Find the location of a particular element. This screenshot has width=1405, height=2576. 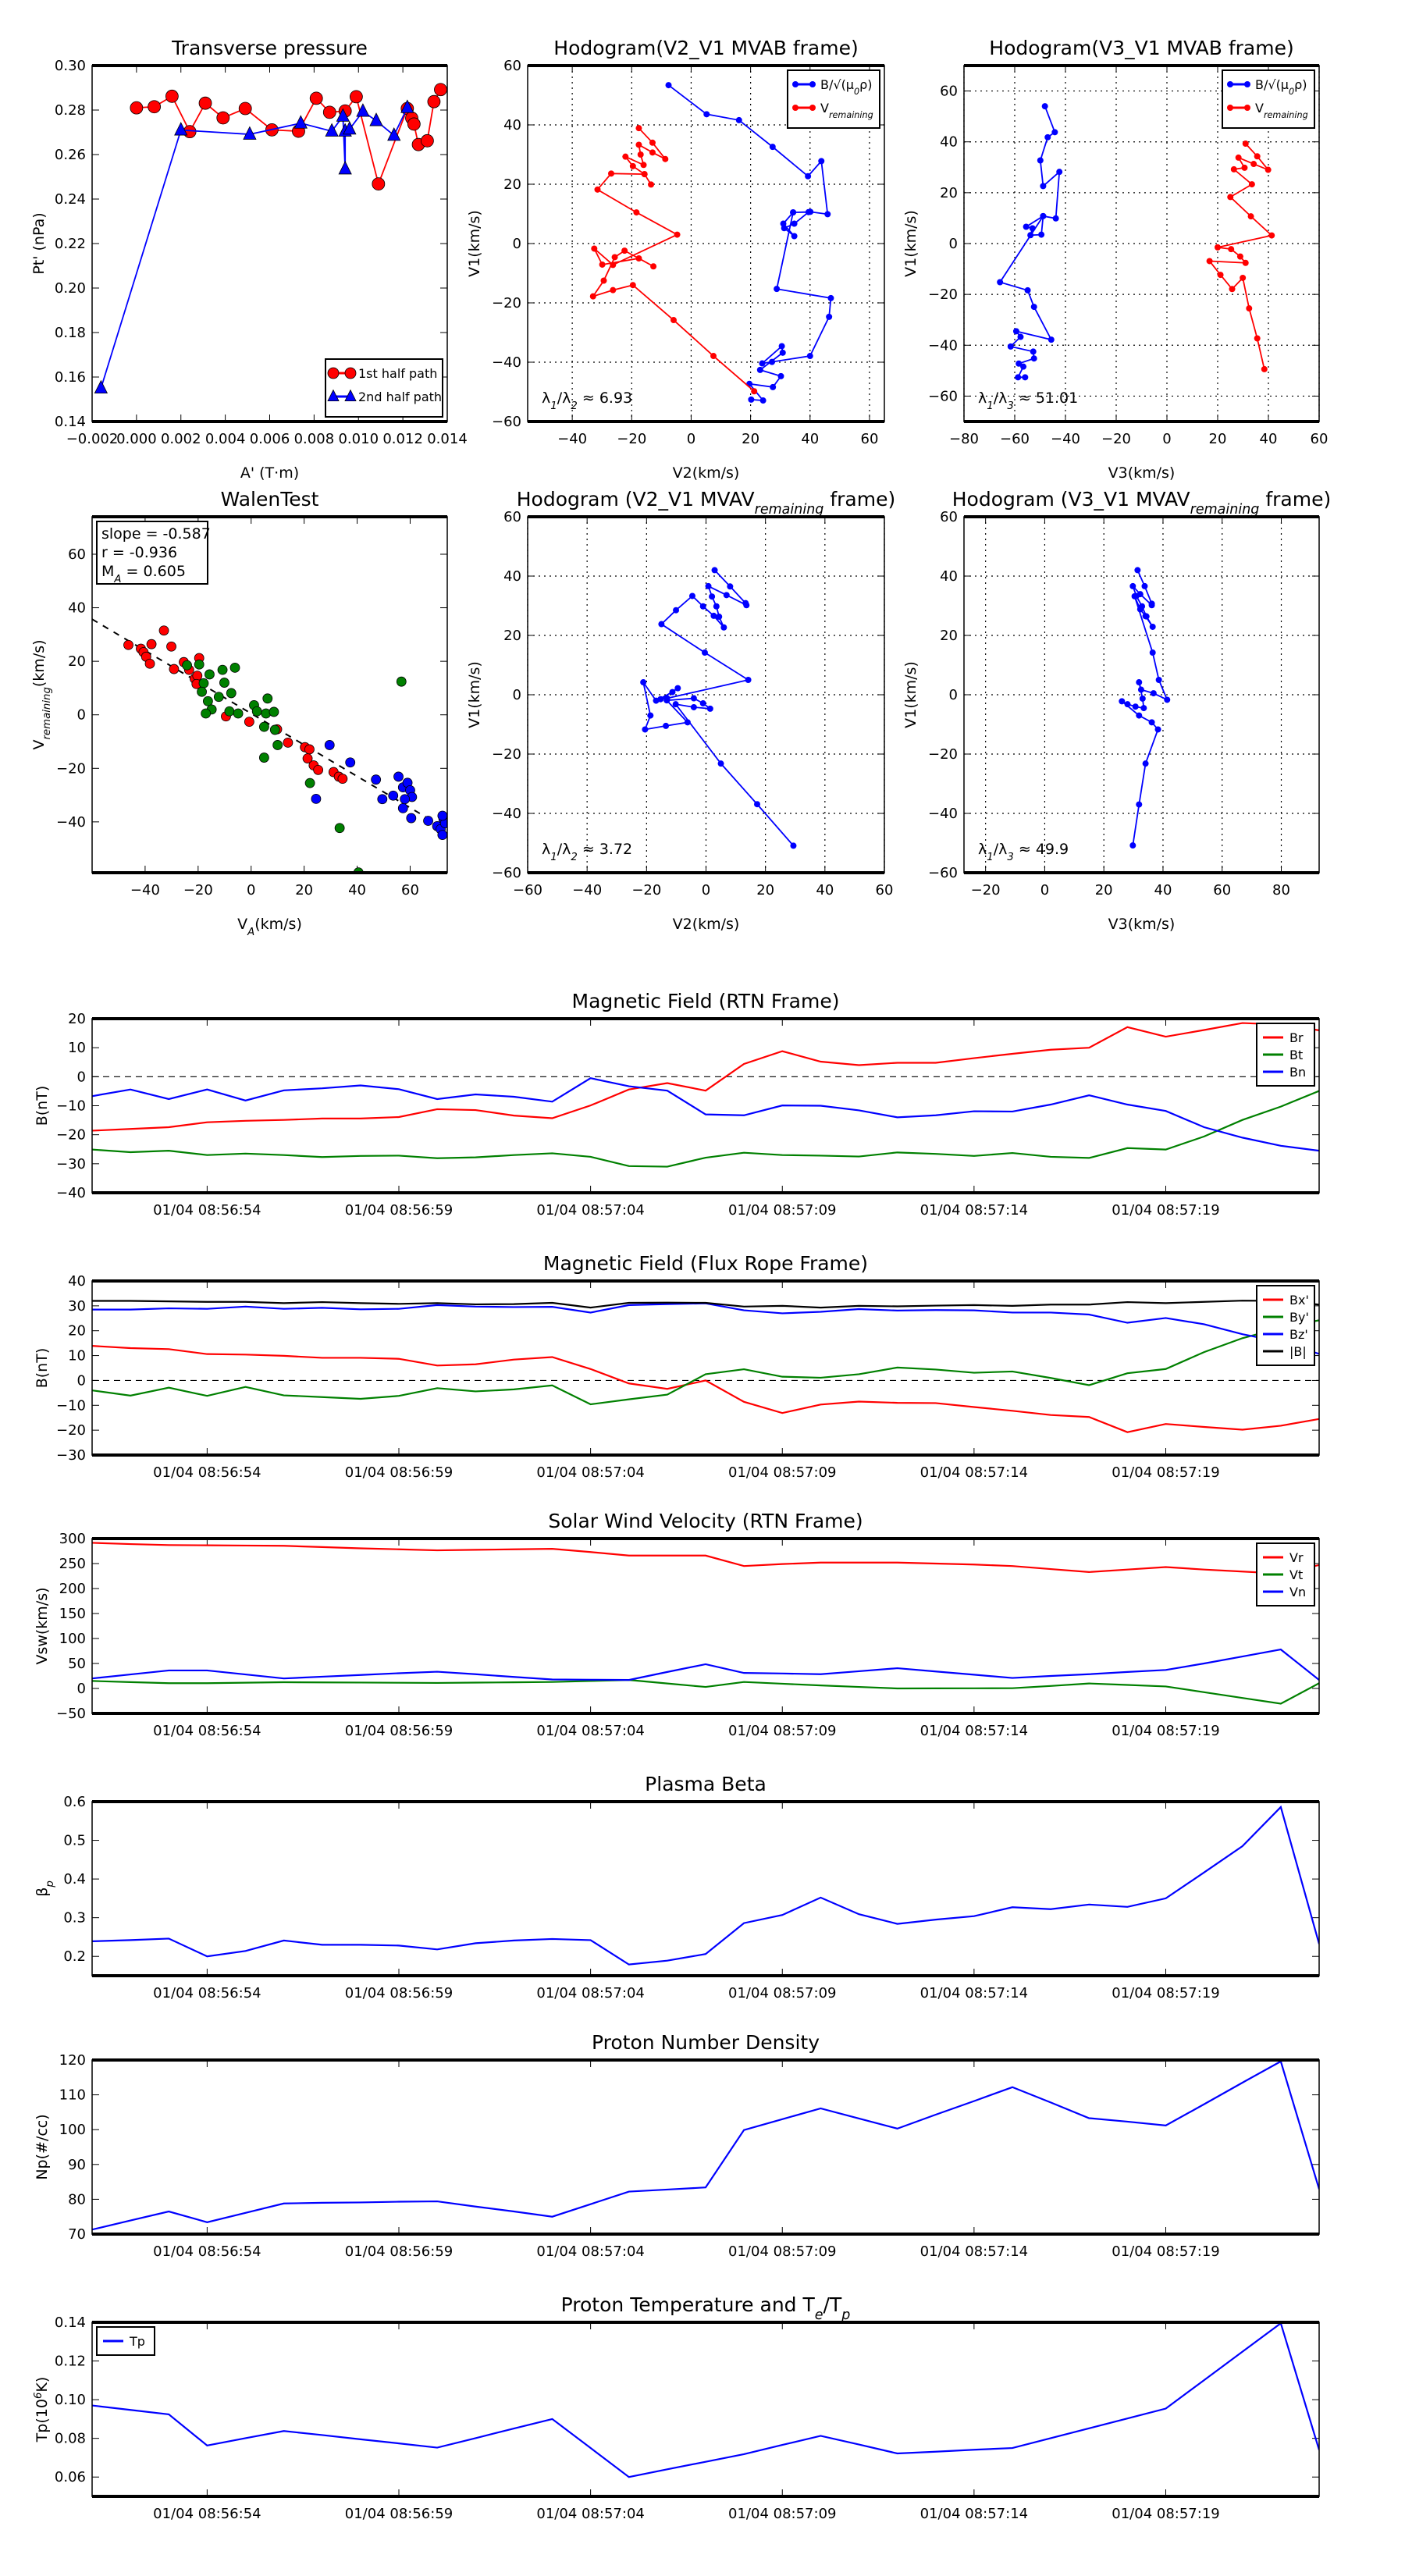

x-tick-label: 01/04 08:57:04 is located at coordinates (590, 1210).